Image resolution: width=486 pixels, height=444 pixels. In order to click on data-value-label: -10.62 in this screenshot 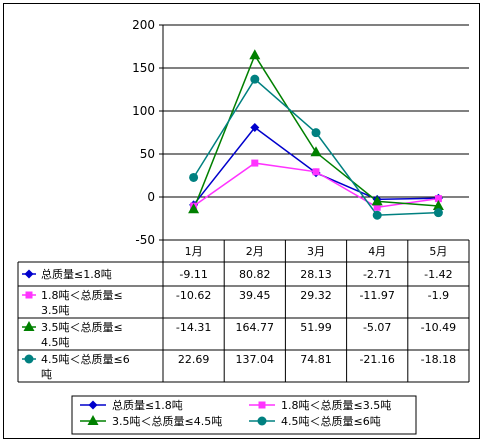, I will do `click(193, 295)`.